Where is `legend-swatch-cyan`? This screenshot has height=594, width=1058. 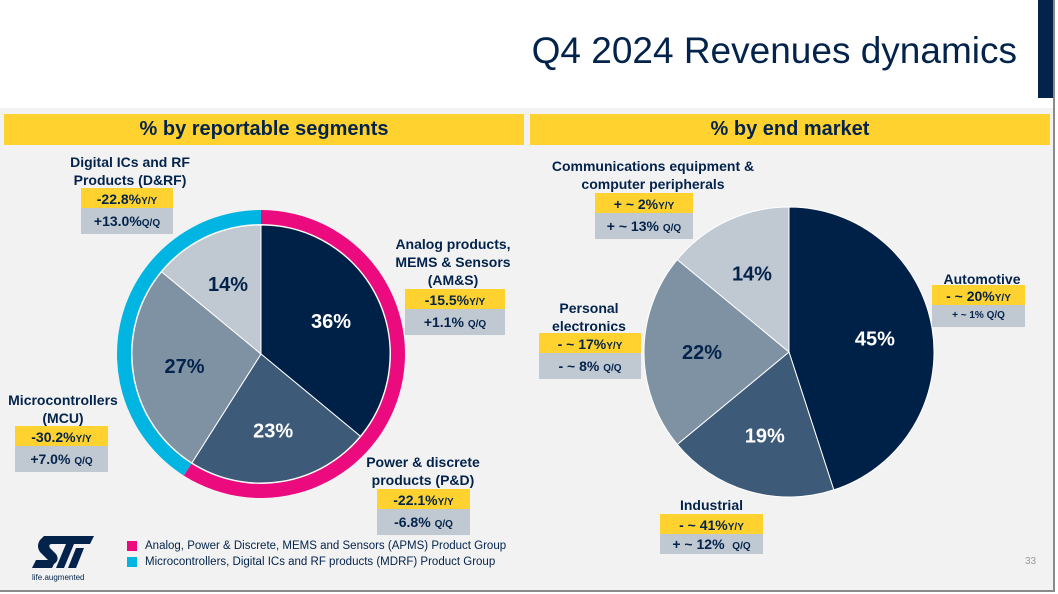 legend-swatch-cyan is located at coordinates (132, 562).